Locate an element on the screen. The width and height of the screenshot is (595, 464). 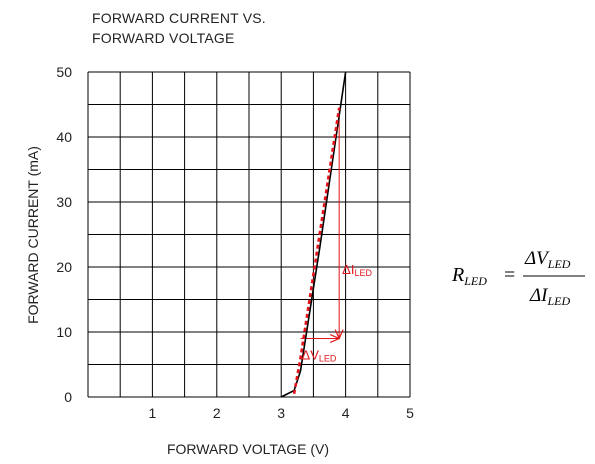
y-tick-label: 50 is located at coordinates (64, 72).